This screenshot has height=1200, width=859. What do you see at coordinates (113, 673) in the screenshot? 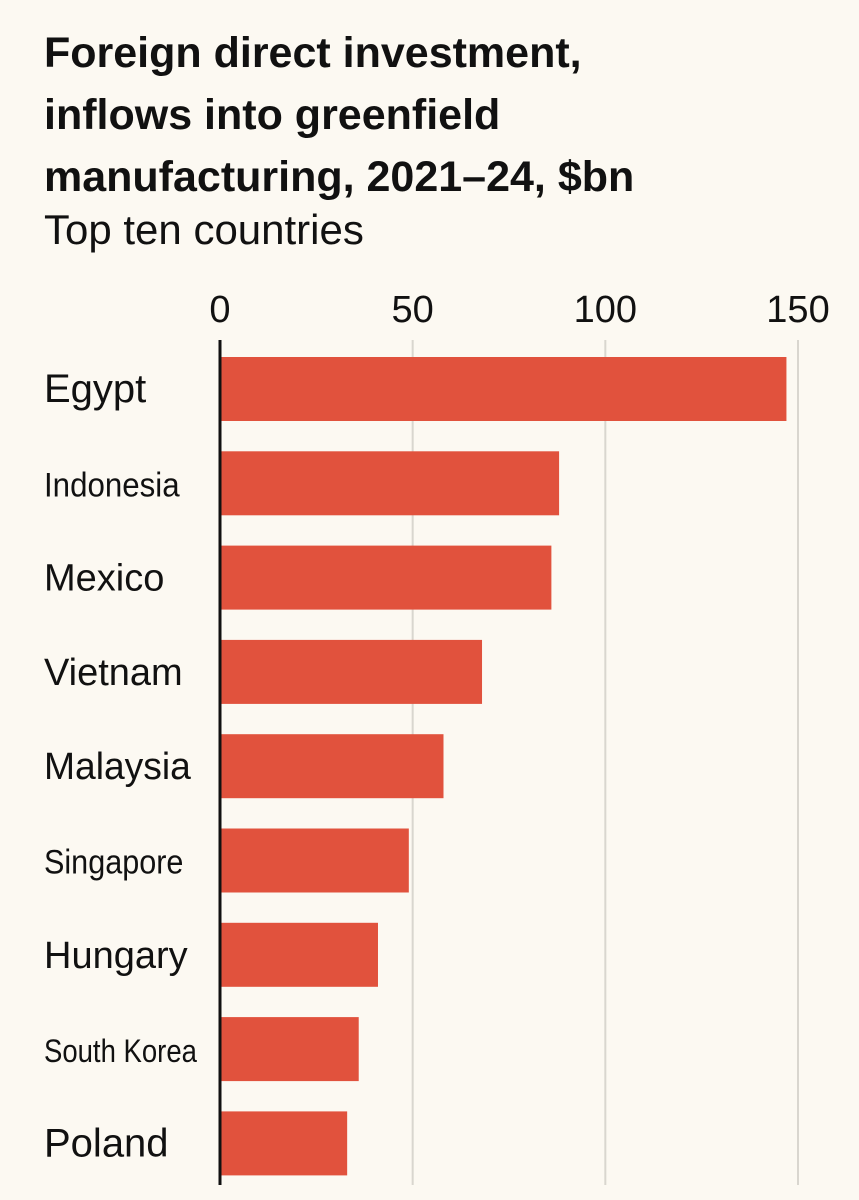
I see `category-label: Vietnam` at bounding box center [113, 673].